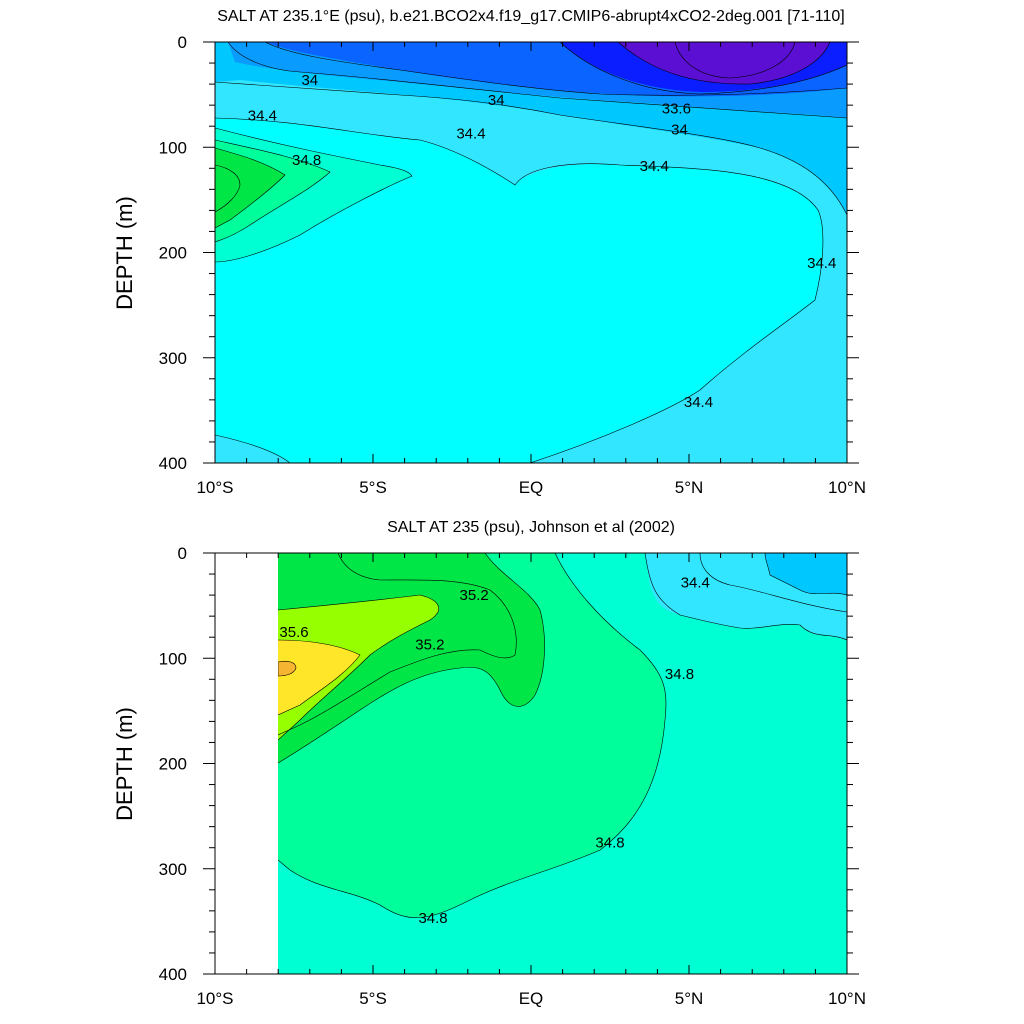 This screenshot has width=1024, height=1024. What do you see at coordinates (689, 487) in the screenshot?
I see `top-x-tick-label: 5°N` at bounding box center [689, 487].